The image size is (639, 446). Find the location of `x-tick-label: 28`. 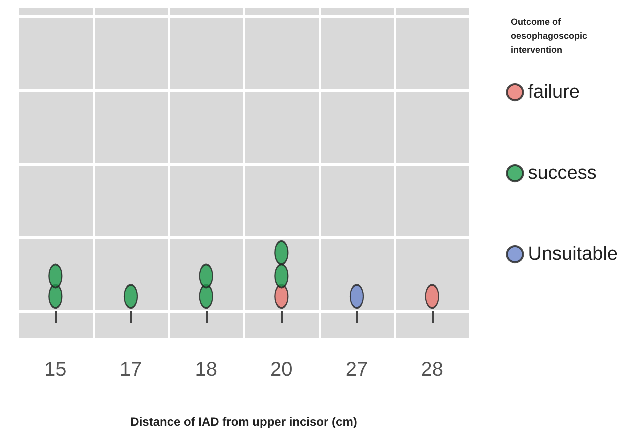

x-tick-label: 28 is located at coordinates (432, 370).